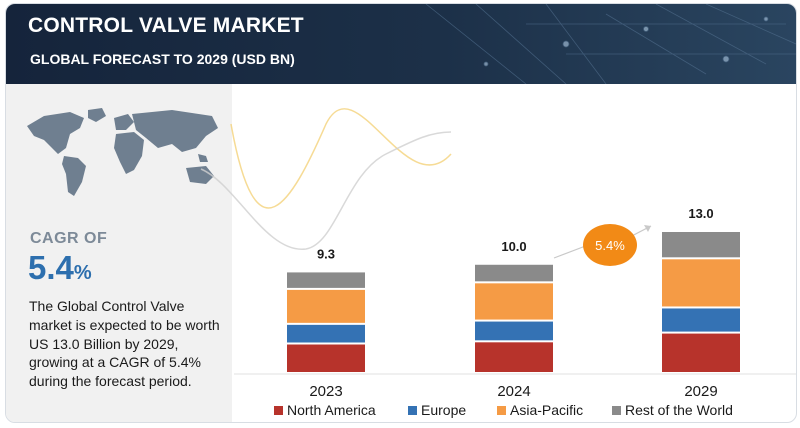 The image size is (800, 428). What do you see at coordinates (326, 358) in the screenshot?
I see `bar-segment-north-america-2023` at bounding box center [326, 358].